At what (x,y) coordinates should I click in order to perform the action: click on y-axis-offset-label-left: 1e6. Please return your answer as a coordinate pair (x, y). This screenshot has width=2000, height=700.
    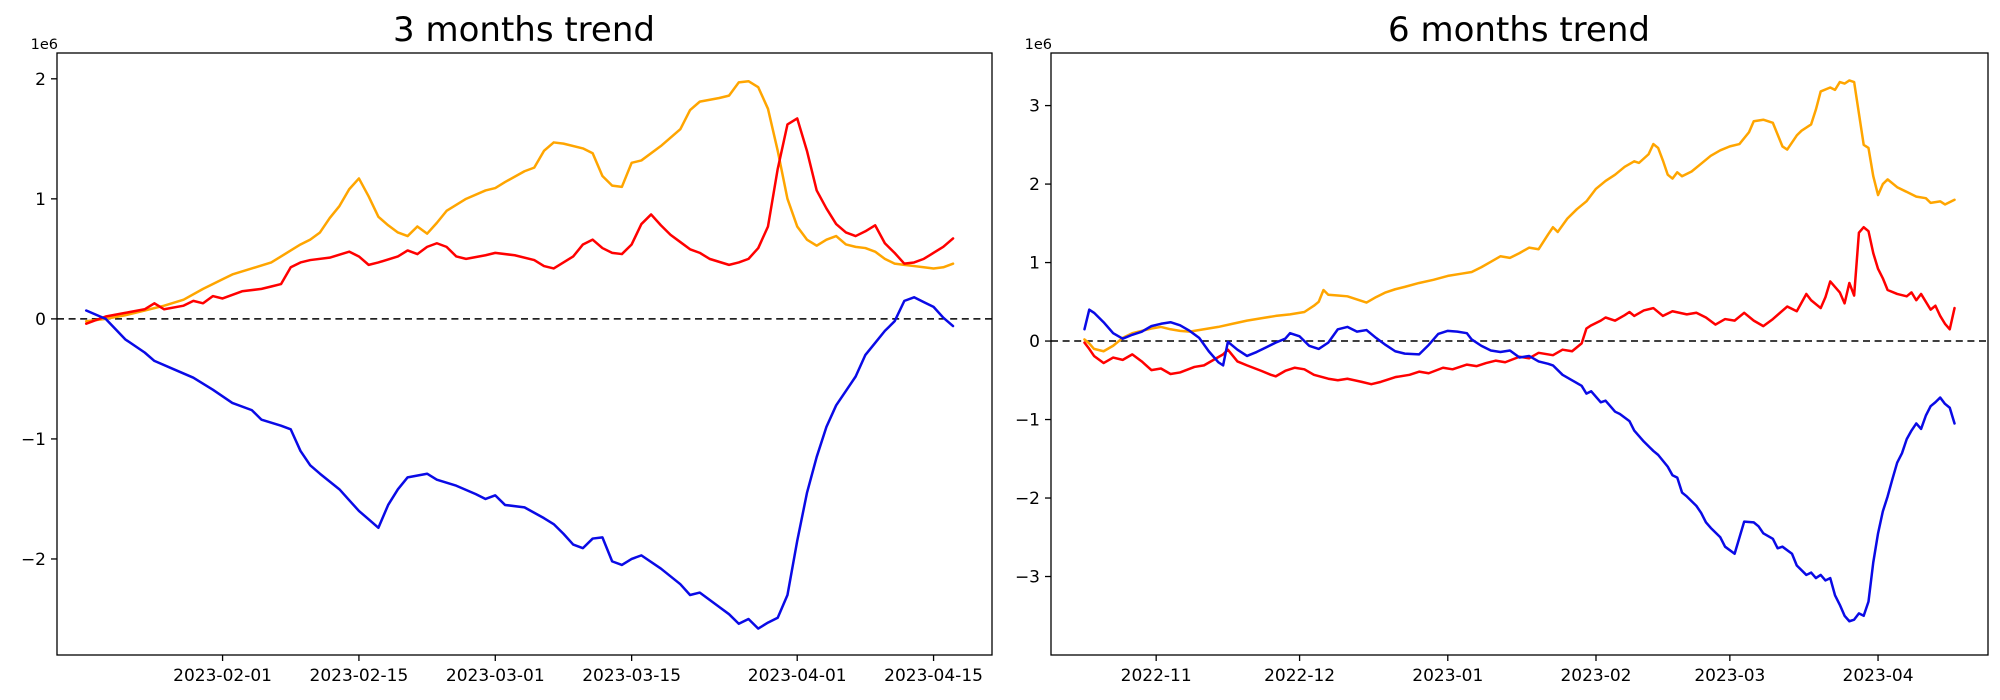
    Looking at the image, I should click on (44, 45).